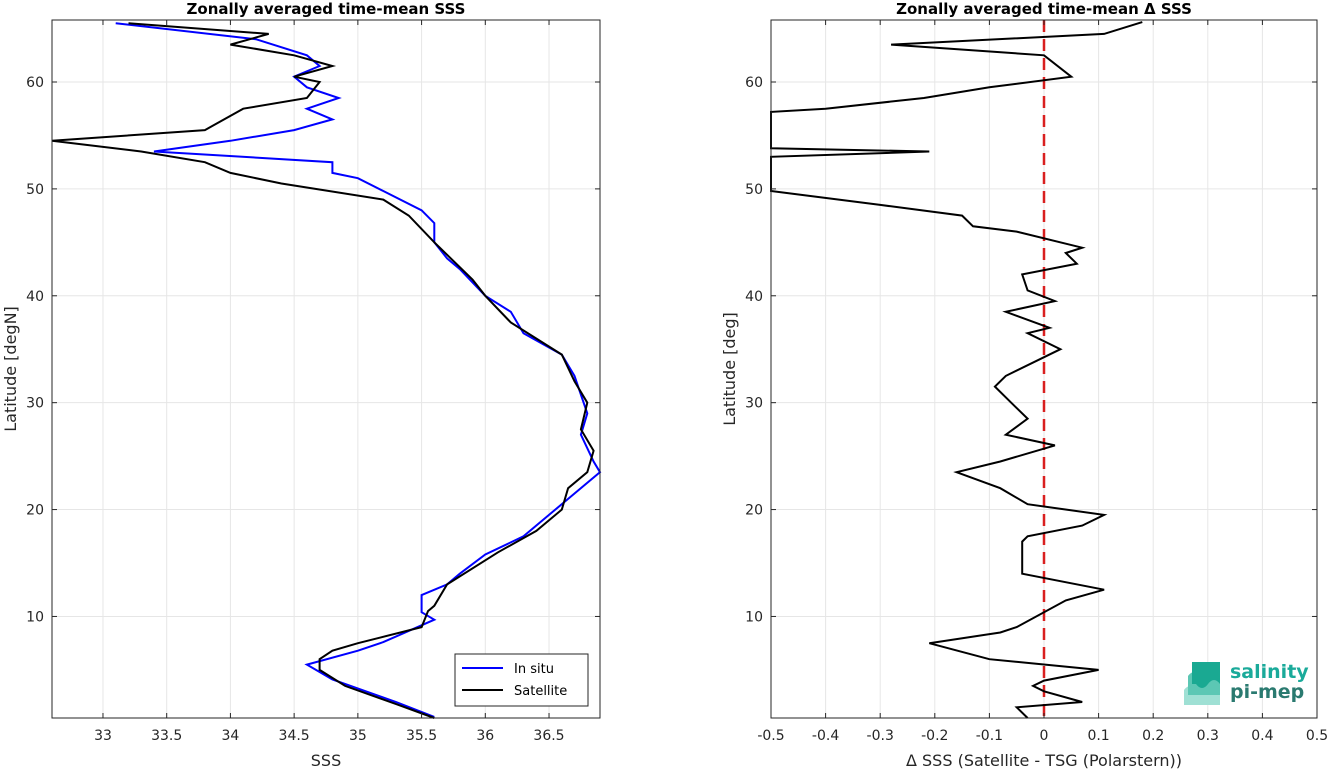  Describe the element at coordinates (1044, 736) in the screenshot. I see `x-tick-label: 0` at that location.